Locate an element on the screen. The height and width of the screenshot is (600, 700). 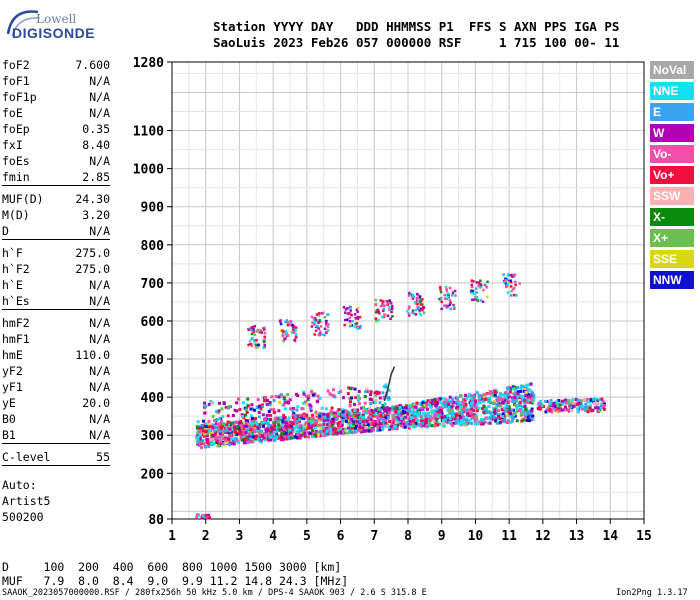
y-tick-label: 600 is located at coordinates (153, 322).